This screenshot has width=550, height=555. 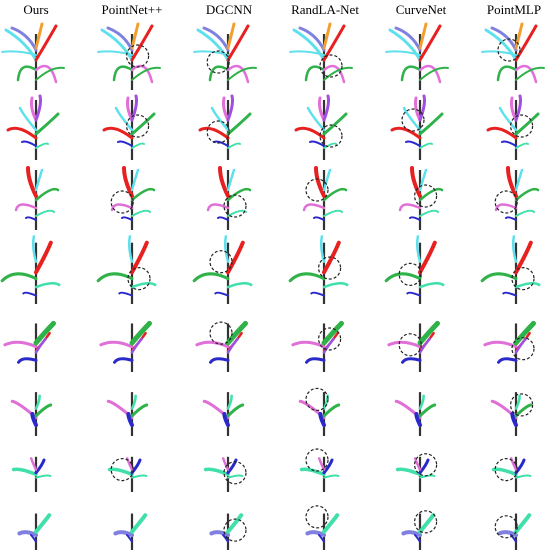 I want to click on column-header-dgcnn: DGCNN, so click(x=229, y=9).